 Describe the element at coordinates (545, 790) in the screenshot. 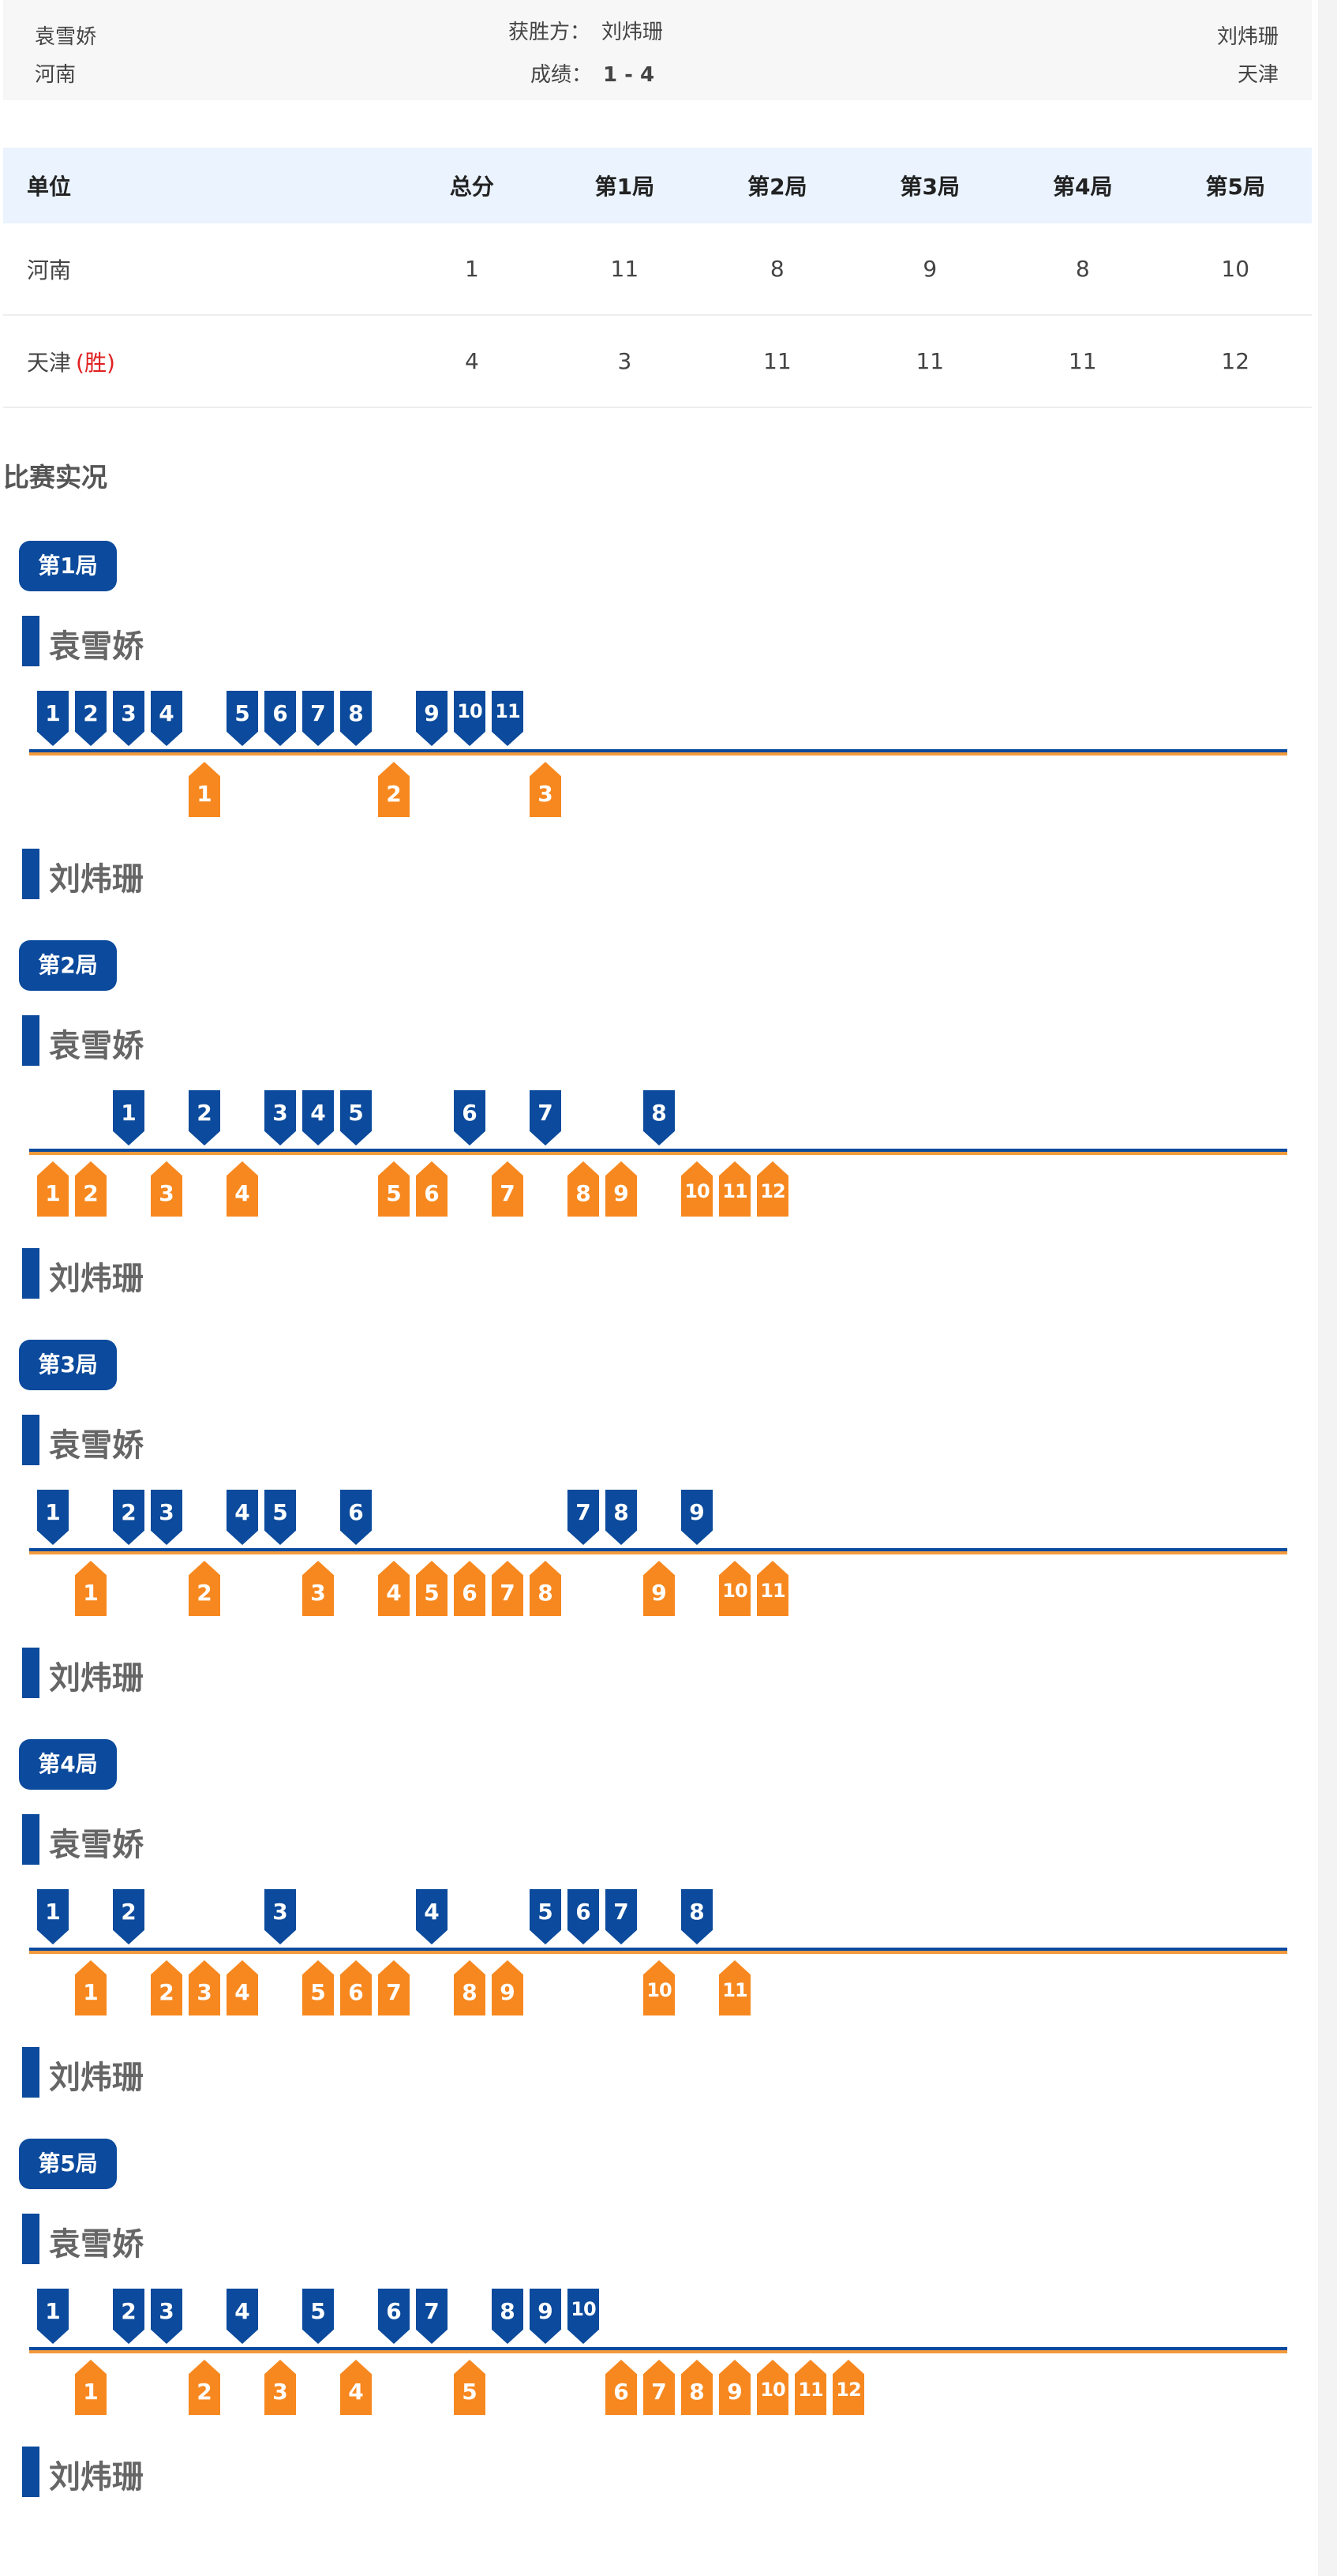

I see `point-marker-bottom-player: 3` at that location.